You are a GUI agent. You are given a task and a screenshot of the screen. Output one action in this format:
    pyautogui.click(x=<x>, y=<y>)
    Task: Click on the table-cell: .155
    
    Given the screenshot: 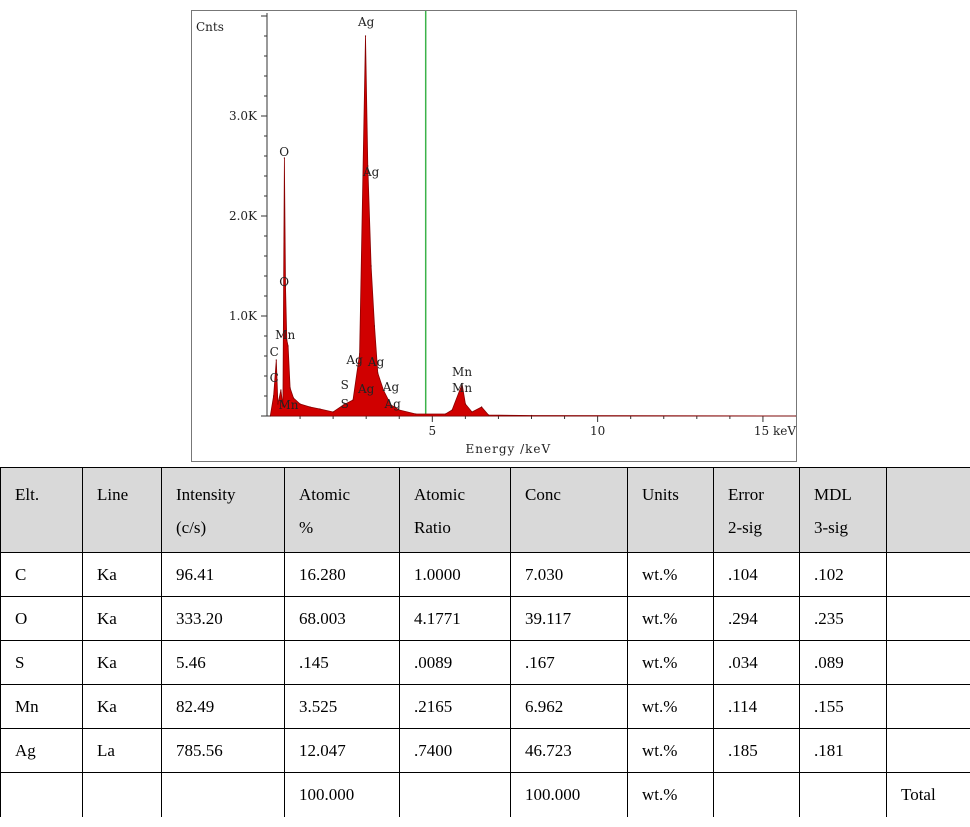 What is the action you would take?
    pyautogui.click(x=843, y=706)
    